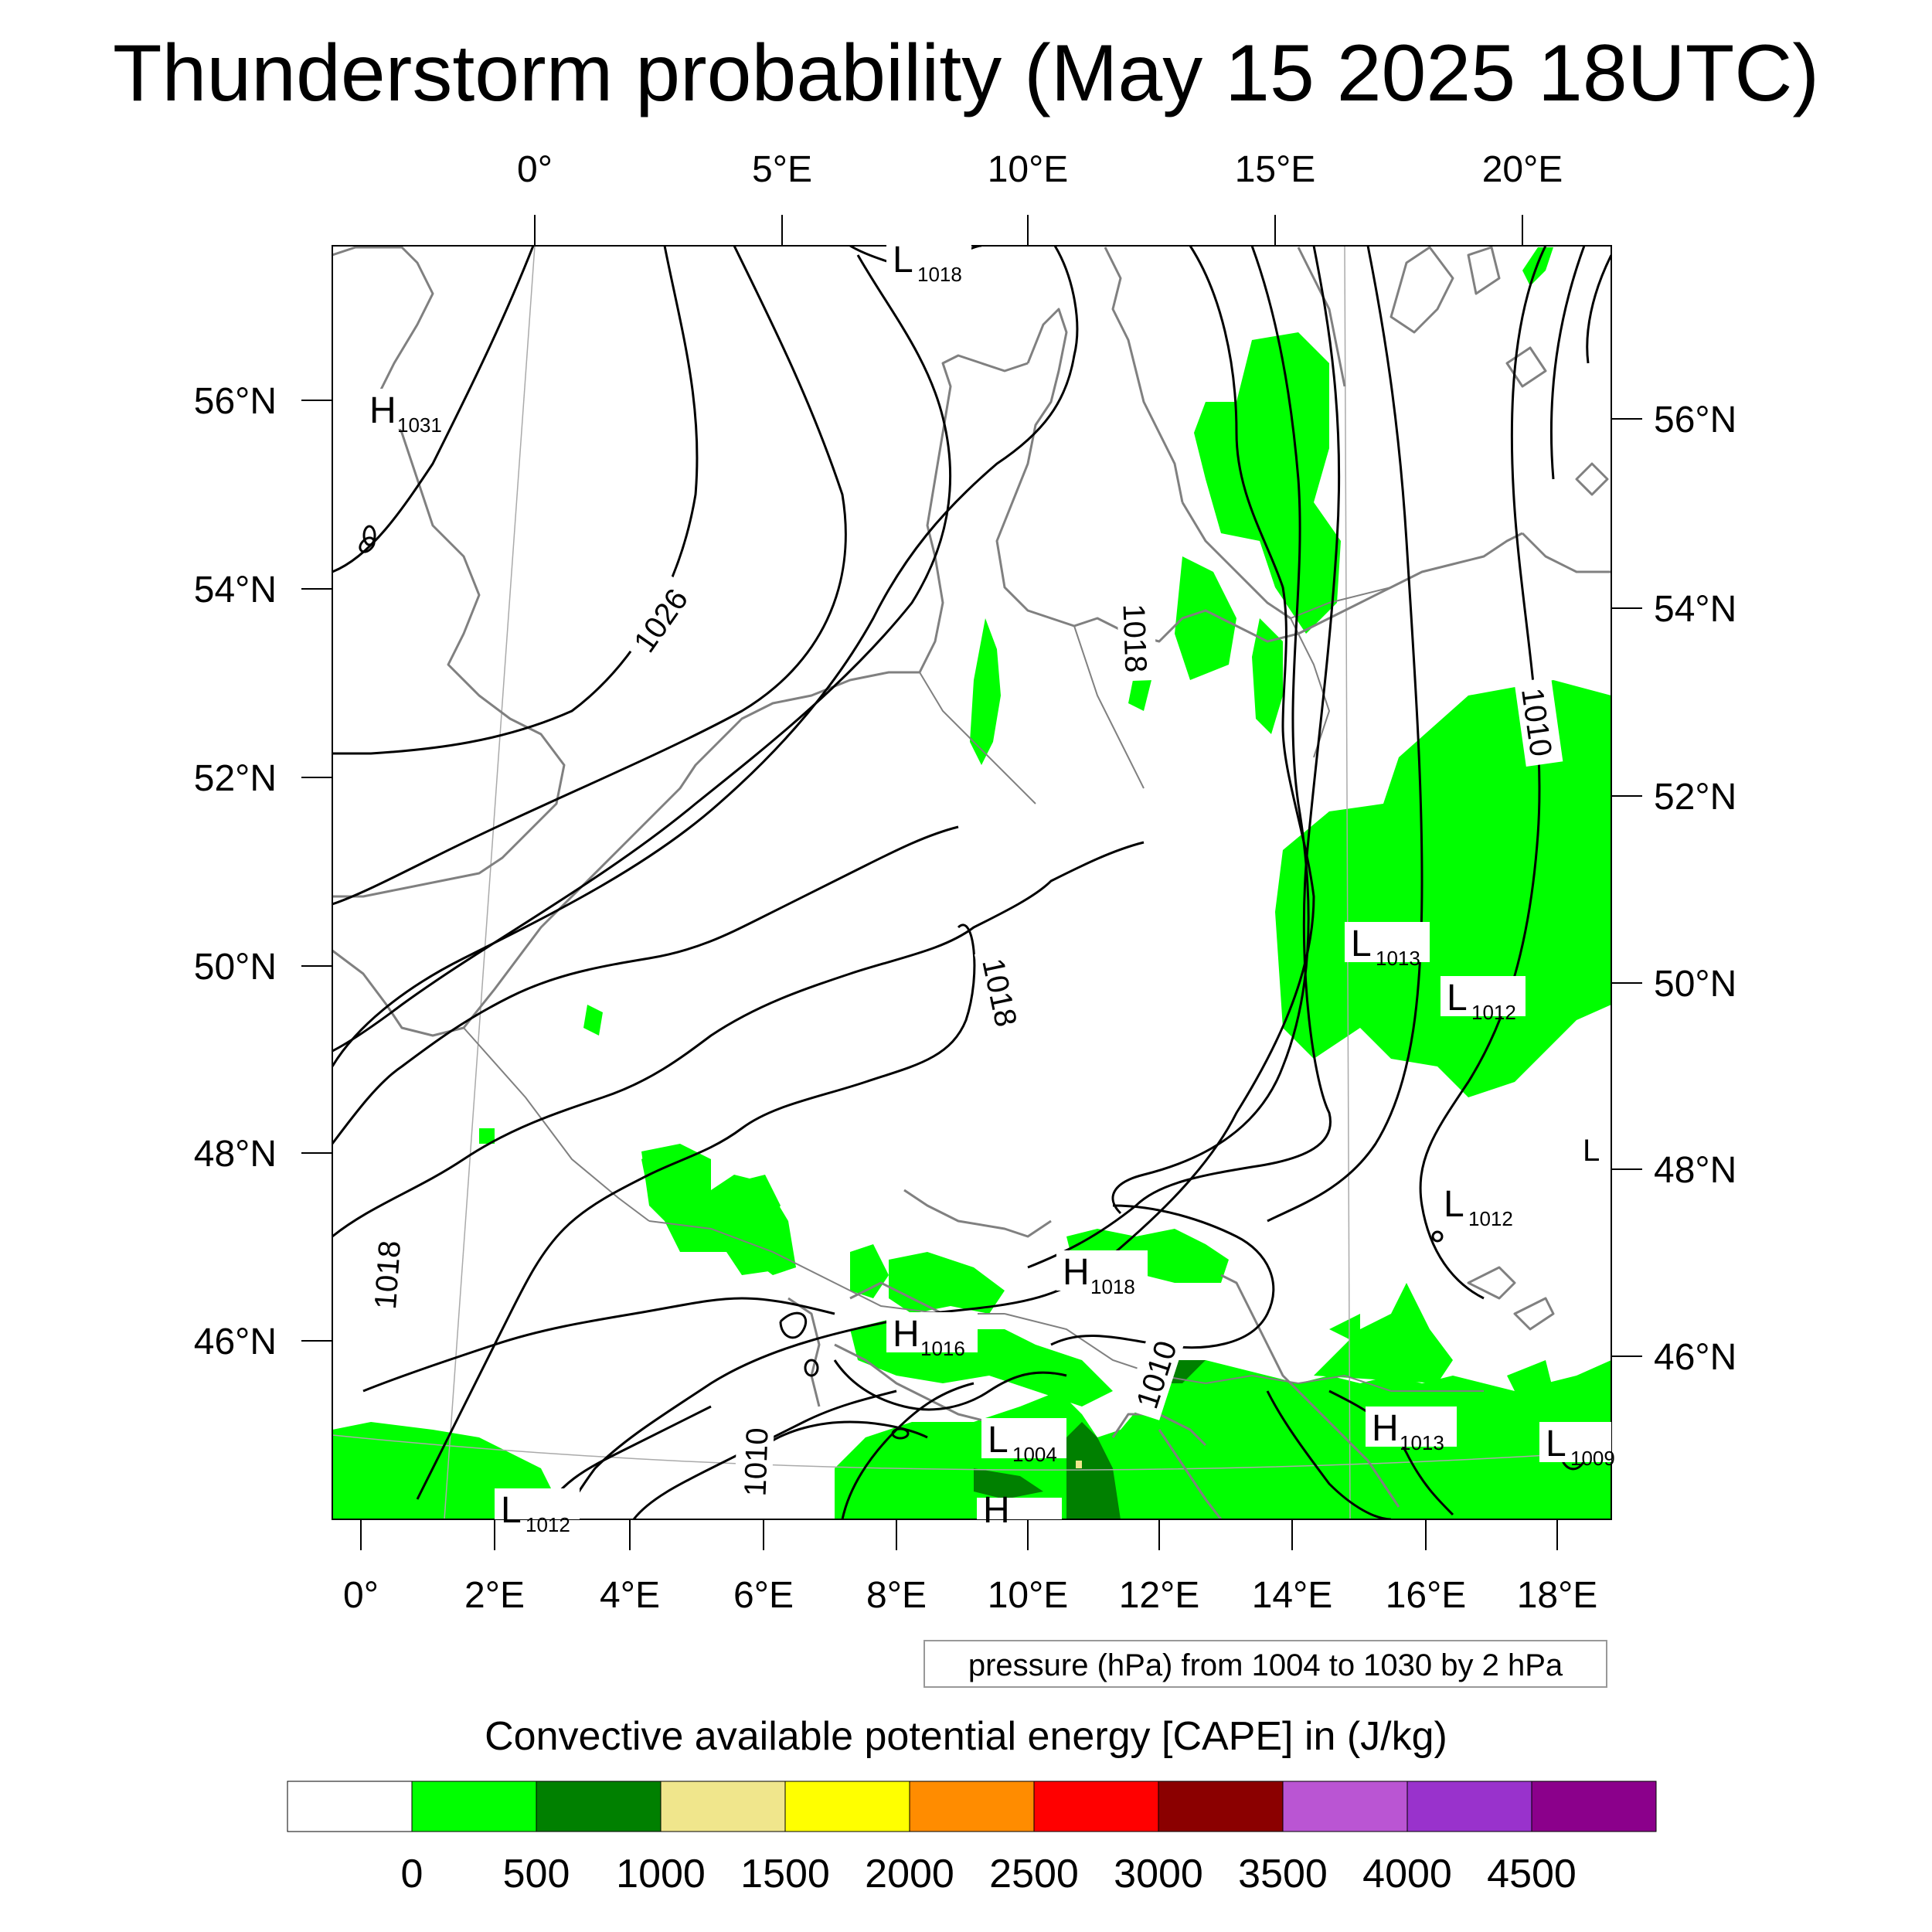 Image resolution: width=1932 pixels, height=1932 pixels. Describe the element at coordinates (1695, 889) in the screenshot. I see `right-latitude-labels: 56°N 54°N 52°N 50°N 48°N 46°N` at that location.